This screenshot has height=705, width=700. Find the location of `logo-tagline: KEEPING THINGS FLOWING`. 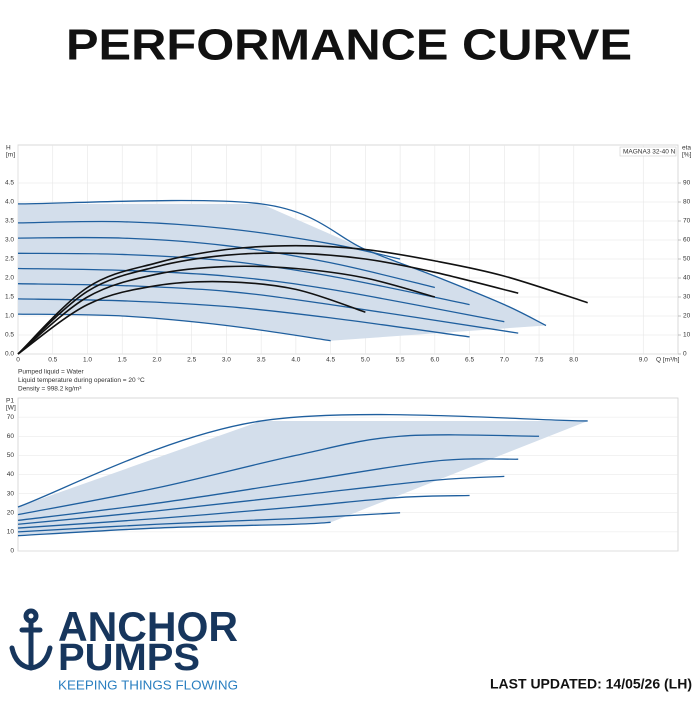

logo-tagline: KEEPING THINGS FLOWING is located at coordinates (148, 684).